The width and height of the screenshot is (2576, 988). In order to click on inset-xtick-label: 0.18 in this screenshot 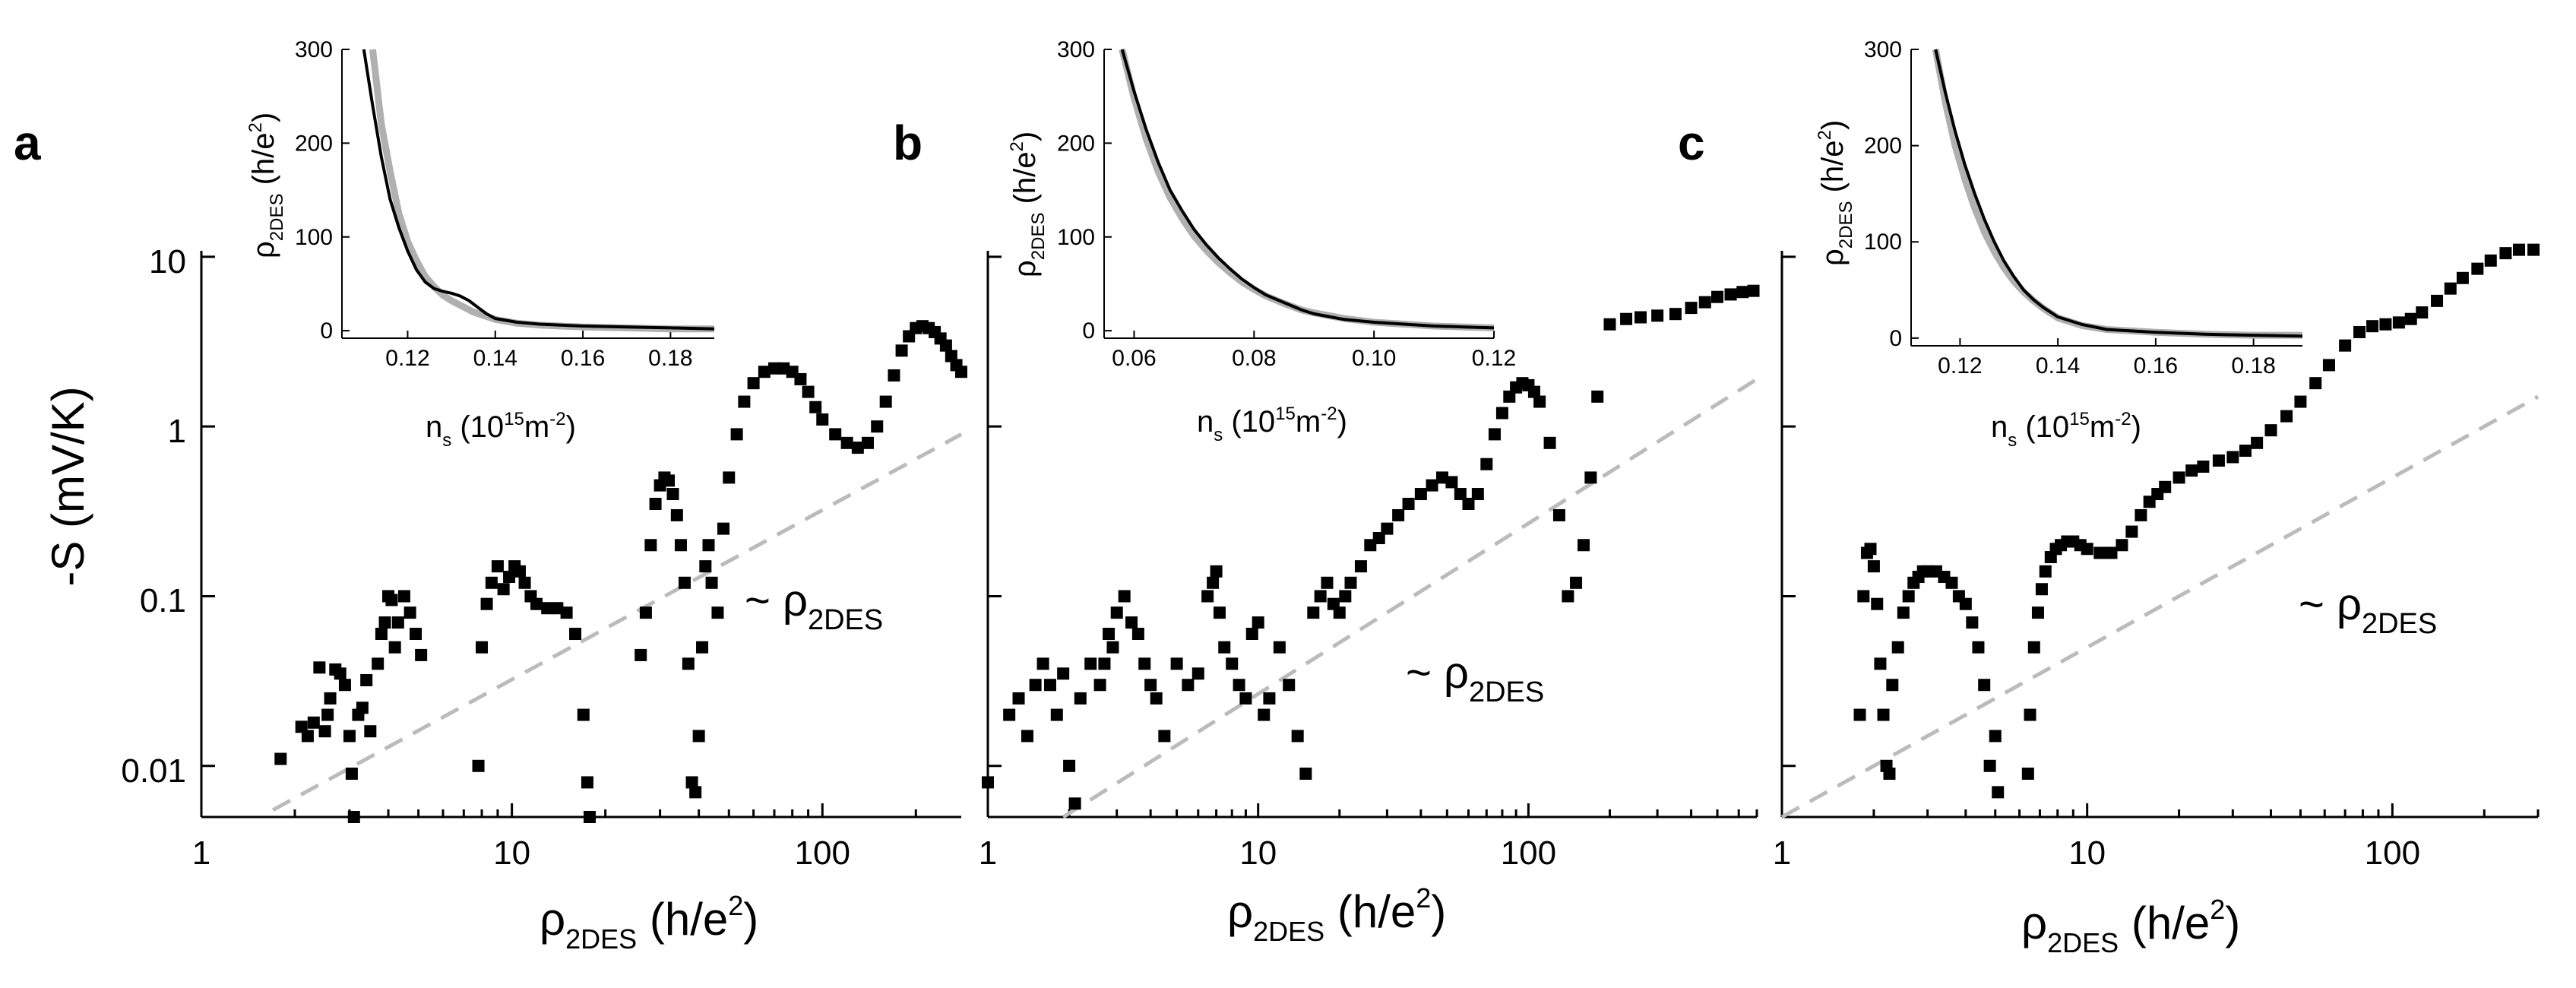, I will do `click(670, 358)`.